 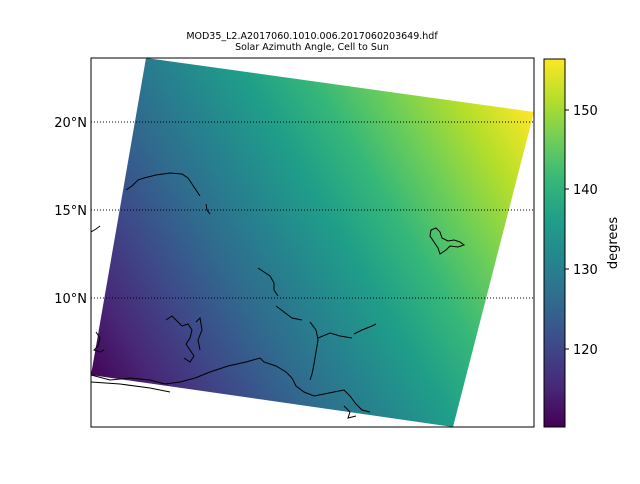 What do you see at coordinates (231, 385) in the screenshot?
I see `coastline-south` at bounding box center [231, 385].